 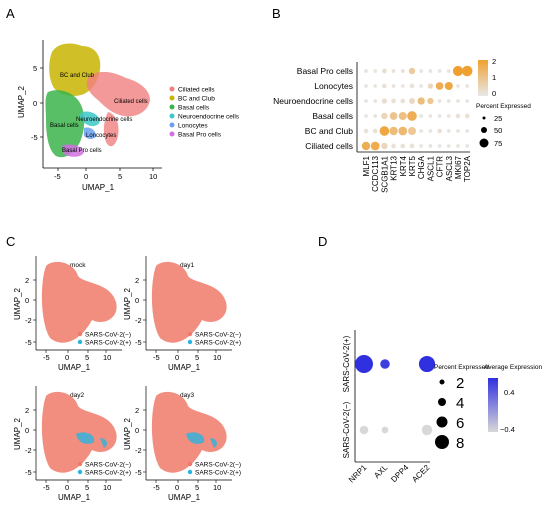 I want to click on panel-d-color-legend-title: Average Expression, so click(x=513, y=367).